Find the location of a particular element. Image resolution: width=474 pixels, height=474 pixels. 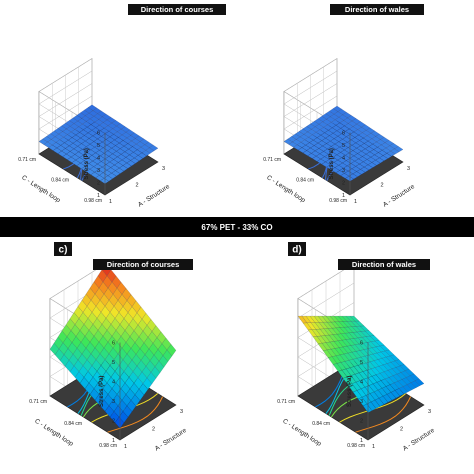

composition-band is located at coordinates (237, 227).